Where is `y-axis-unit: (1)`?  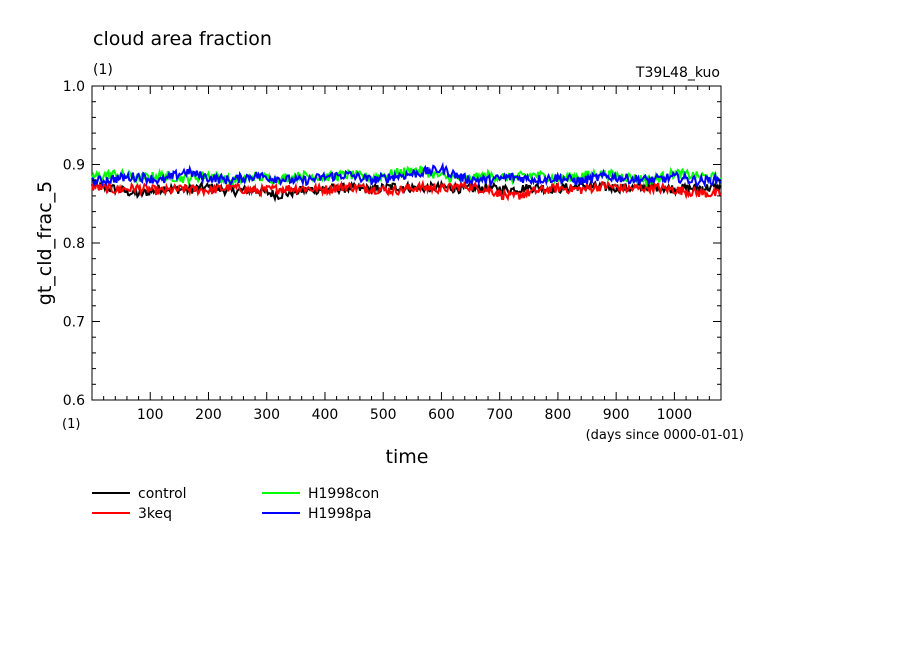 y-axis-unit: (1) is located at coordinates (71, 424).